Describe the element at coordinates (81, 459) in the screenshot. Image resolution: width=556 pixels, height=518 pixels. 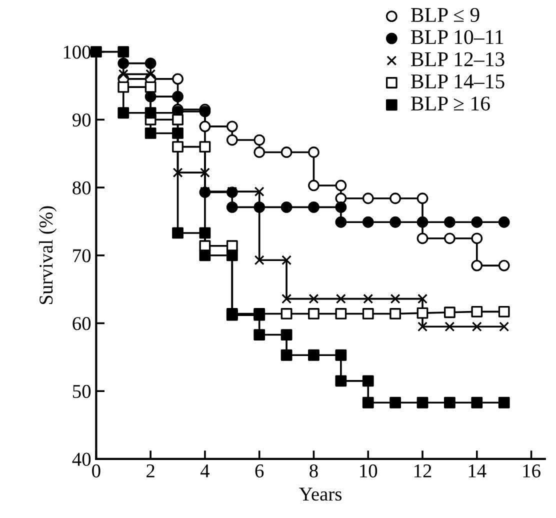
I see `y-tick-label: 40` at that location.